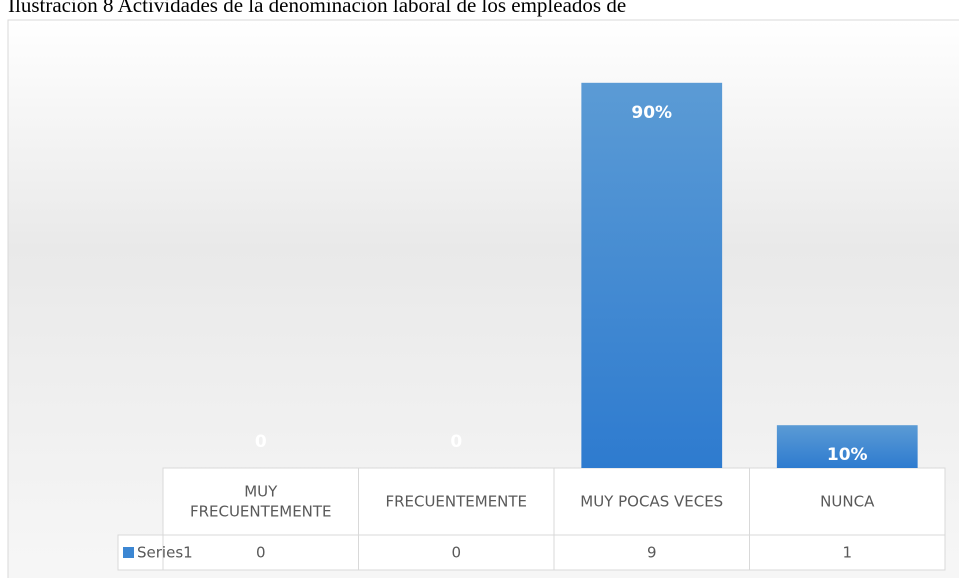 This screenshot has width=959, height=578. What do you see at coordinates (456, 501) in the screenshot?
I see `x-tick-label: FRECUENTEMENTE` at bounding box center [456, 501].